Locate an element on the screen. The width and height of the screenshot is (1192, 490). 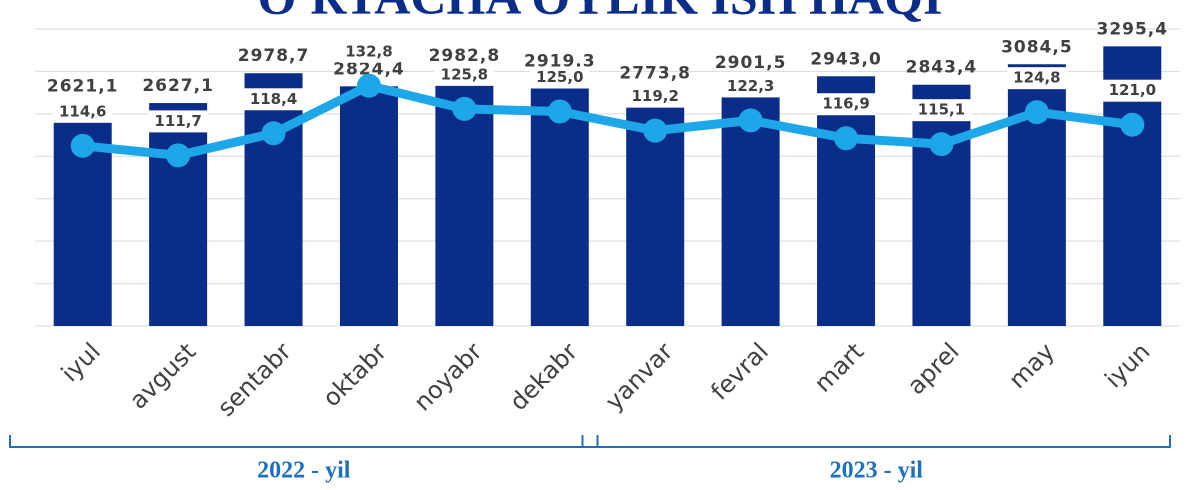
line-label: 124,8 is located at coordinates (1036, 78).